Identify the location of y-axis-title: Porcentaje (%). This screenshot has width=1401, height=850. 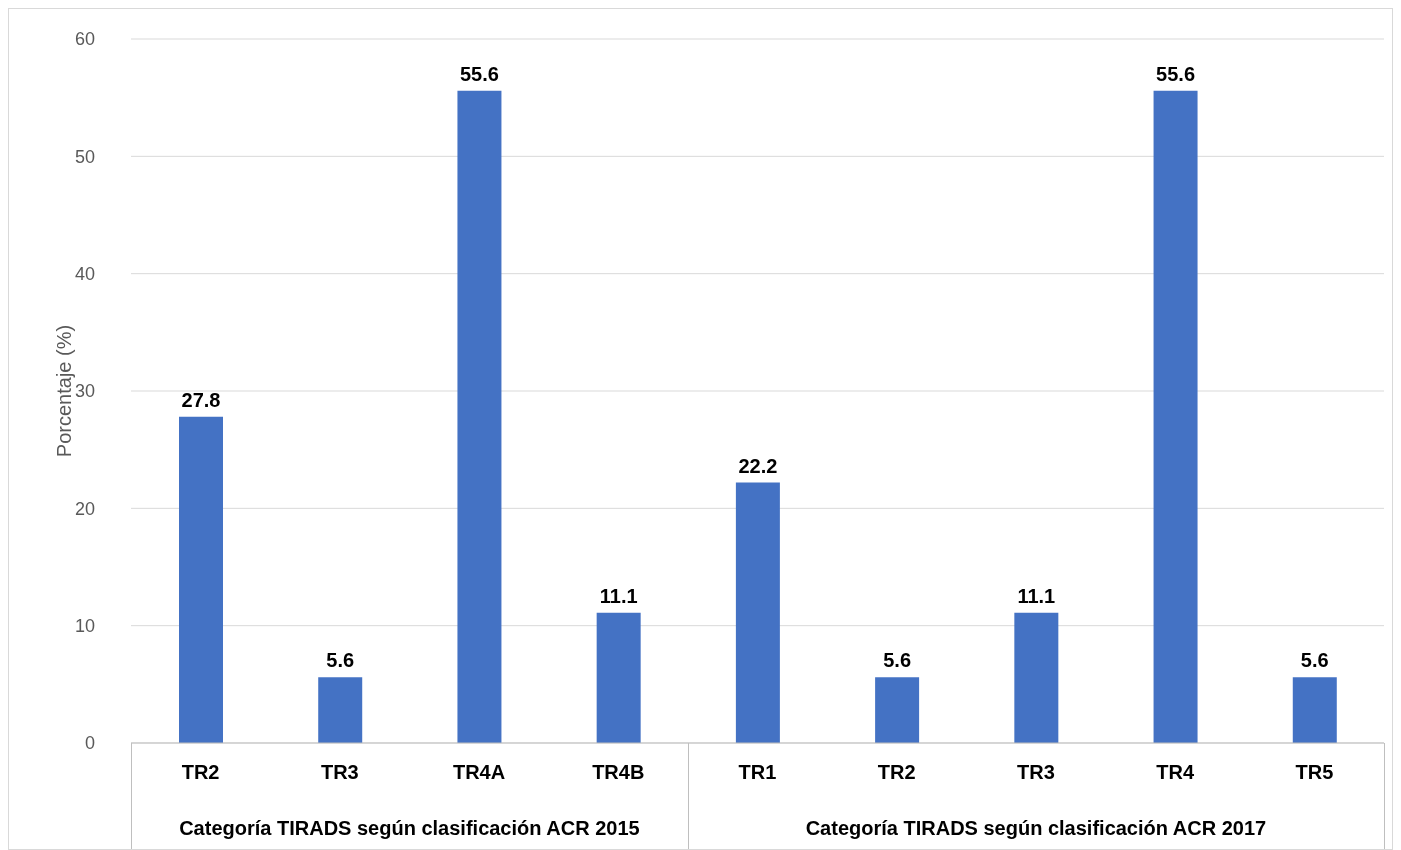
(64, 391).